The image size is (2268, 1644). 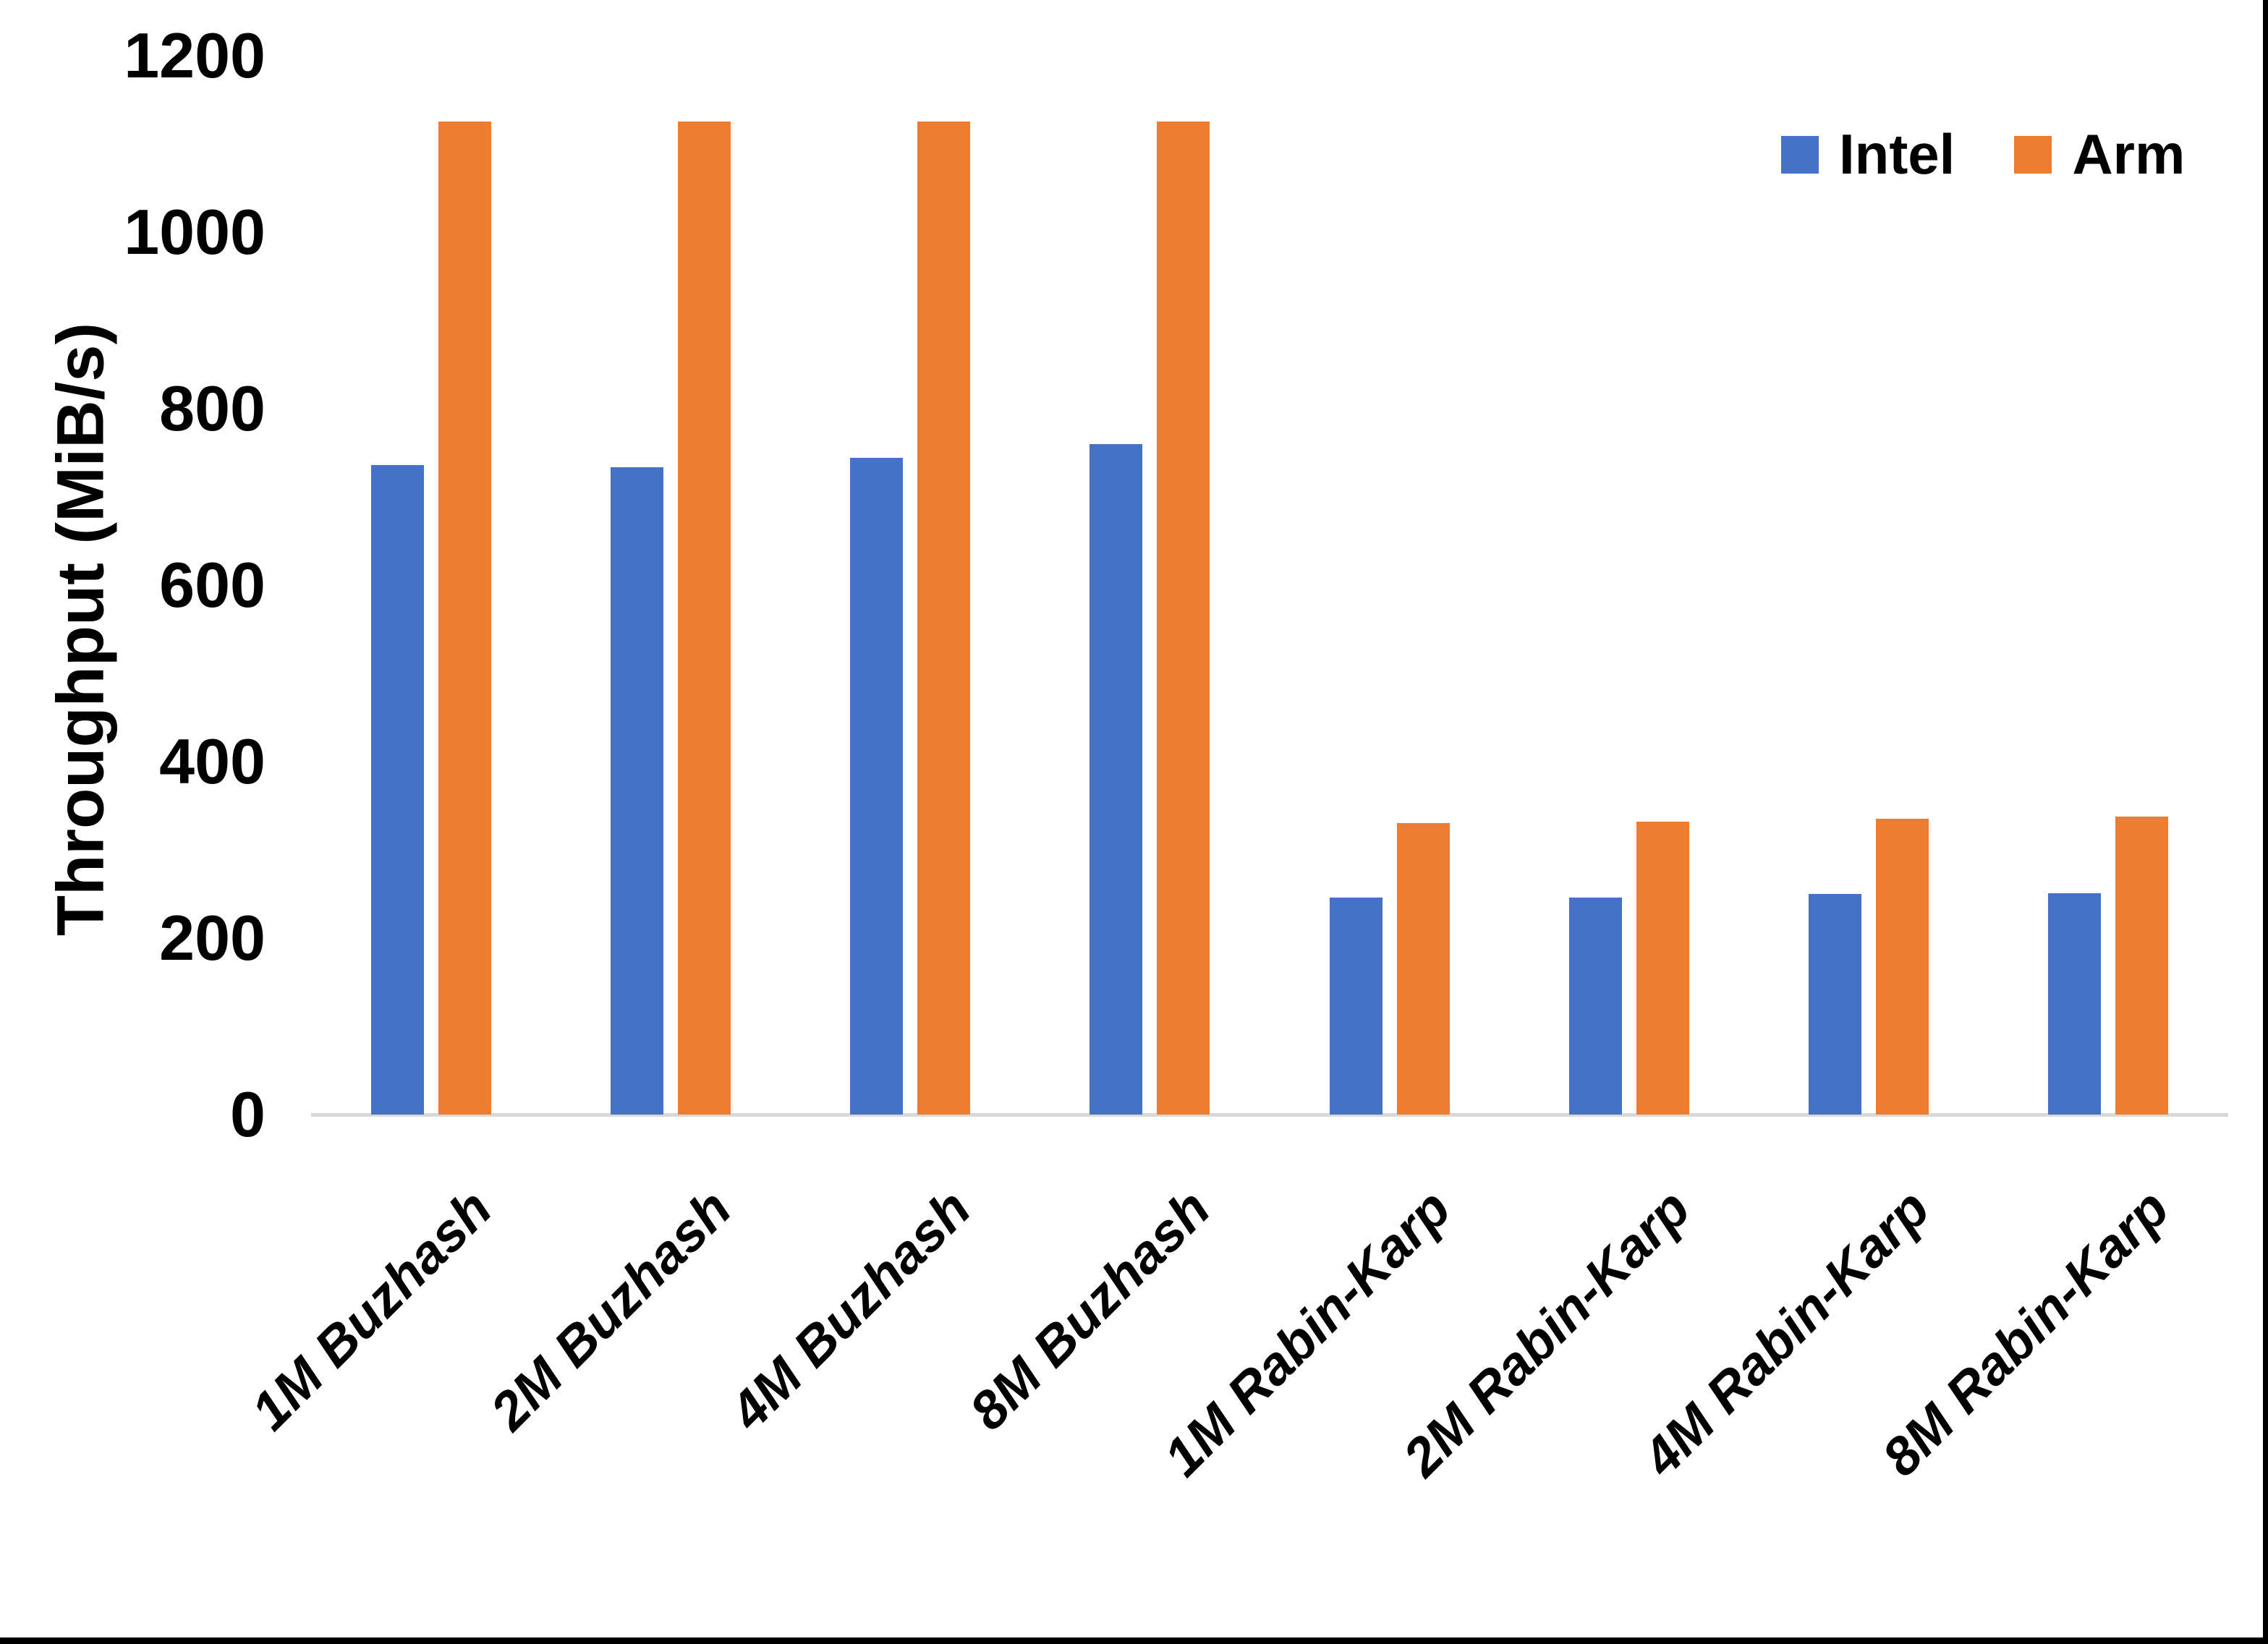 What do you see at coordinates (212, 938) in the screenshot?
I see `y-tick-label: 200` at bounding box center [212, 938].